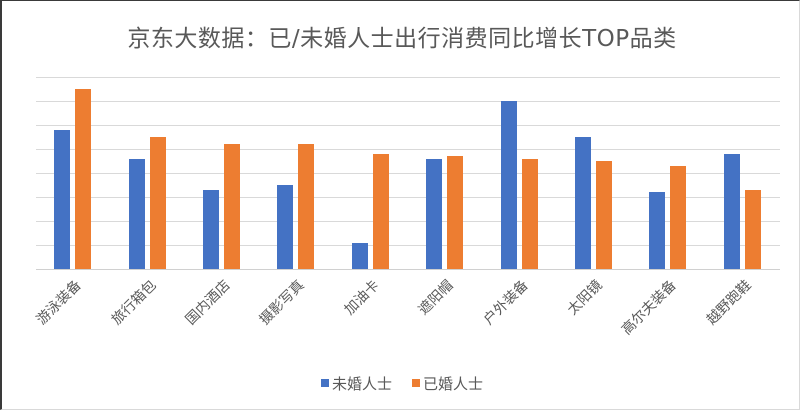 This screenshot has height=411, width=800. I want to click on x-axis-label: 游泳装备, so click(59, 303).